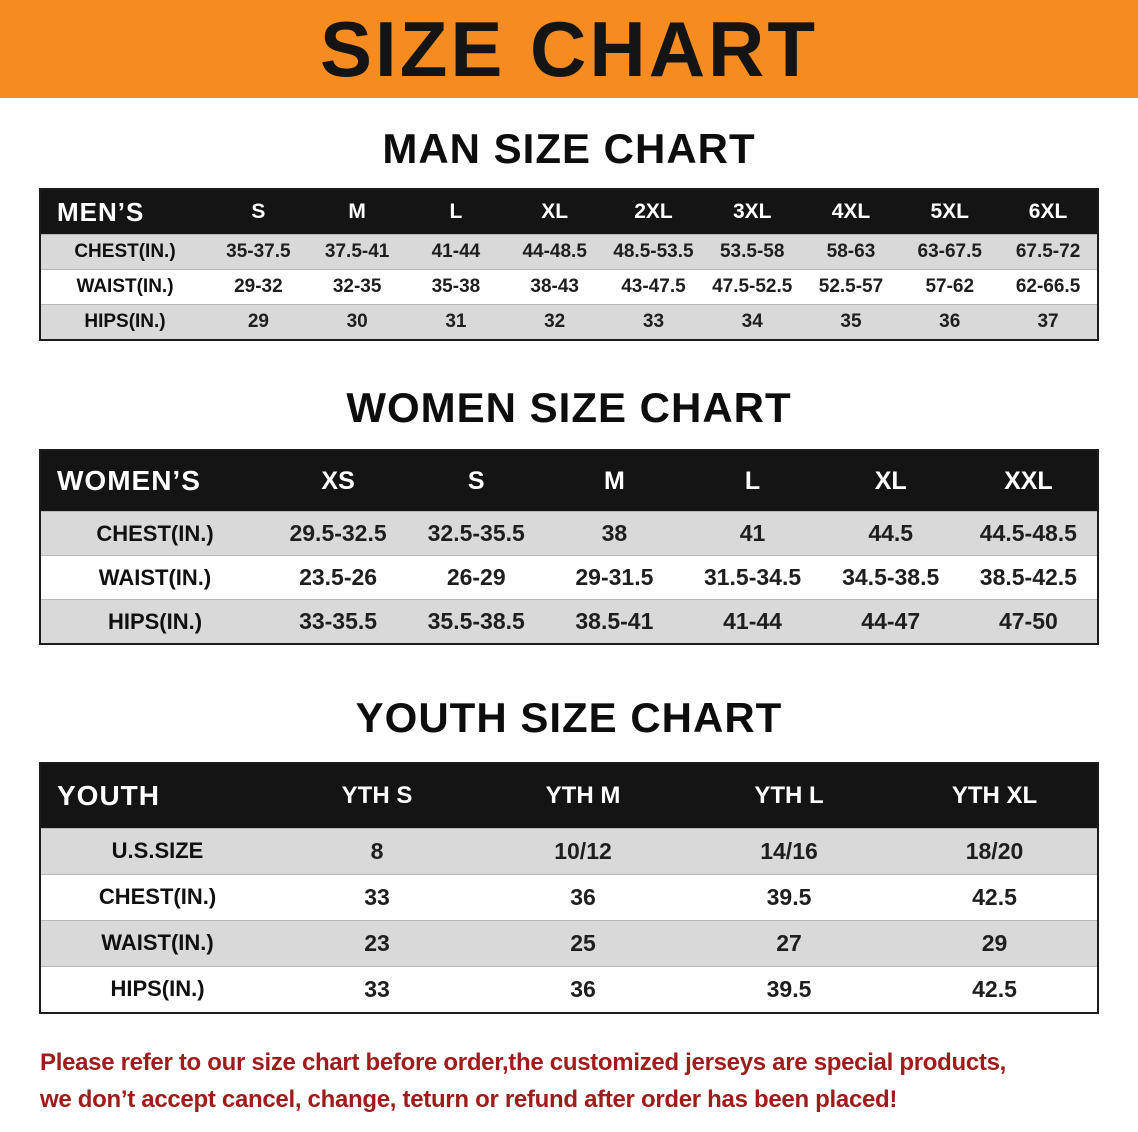 This screenshot has height=1132, width=1138. I want to click on size-value-cell: 47.5-52.5, so click(752, 287).